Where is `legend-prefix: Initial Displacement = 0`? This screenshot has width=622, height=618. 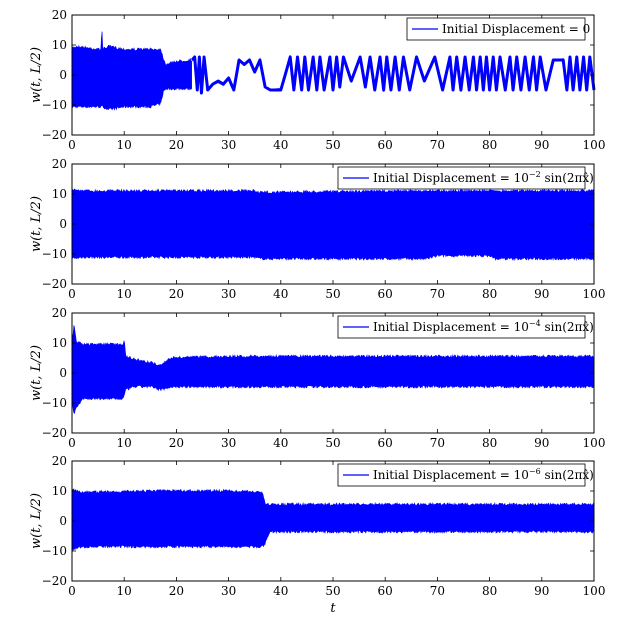 legend-prefix: Initial Displacement = 0 is located at coordinates (516, 29).